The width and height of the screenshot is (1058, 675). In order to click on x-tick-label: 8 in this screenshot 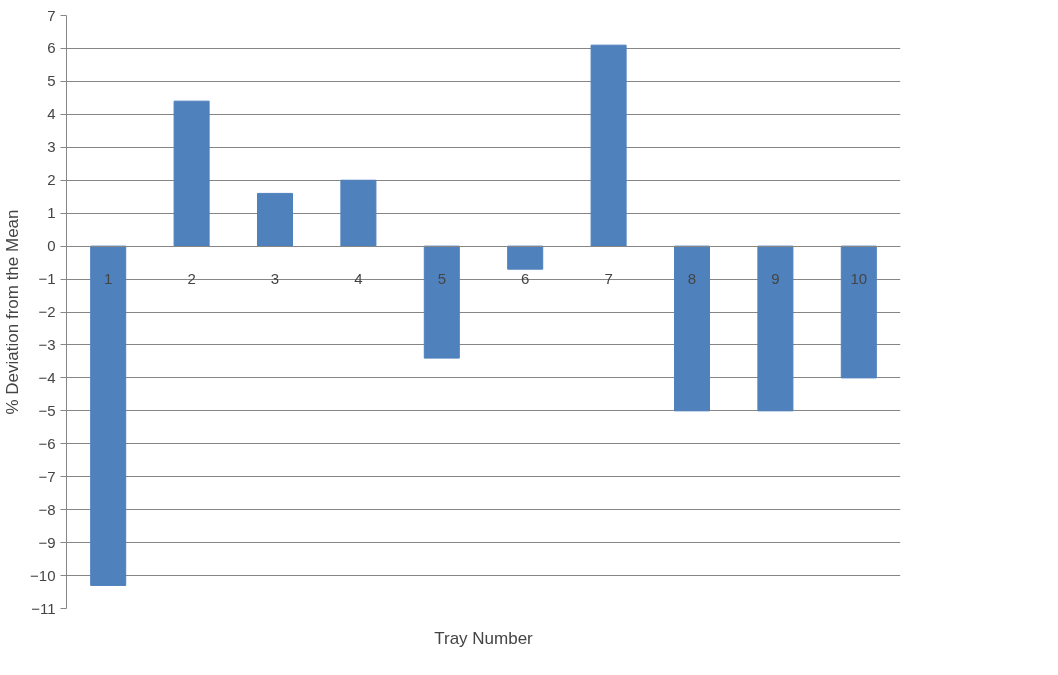, I will do `click(692, 279)`.